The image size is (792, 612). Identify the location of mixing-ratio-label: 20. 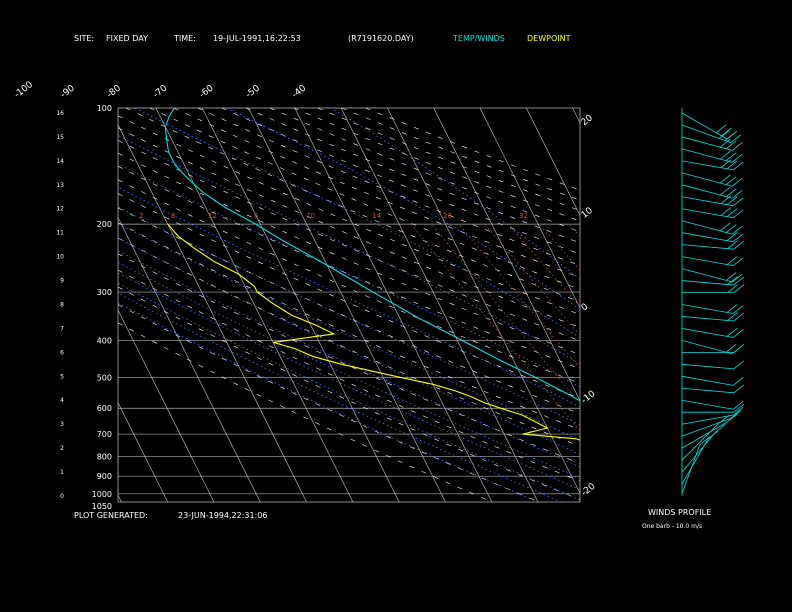
(447, 216).